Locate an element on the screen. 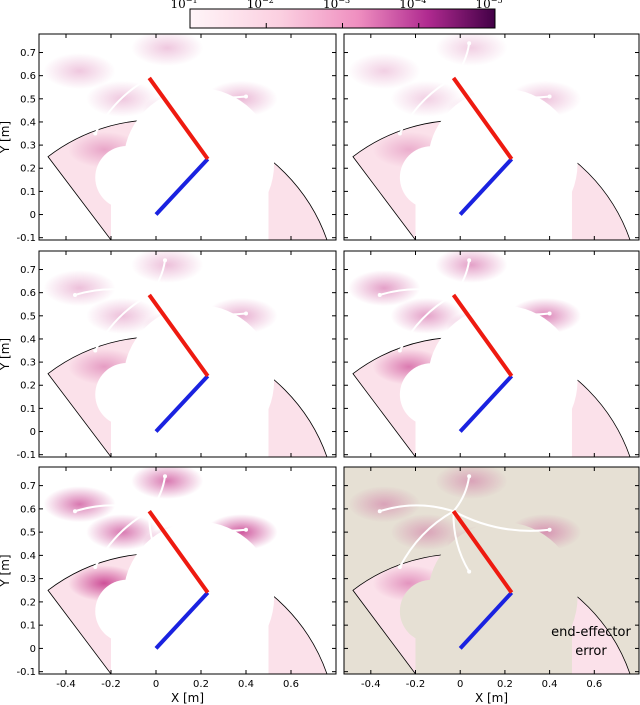 The width and height of the screenshot is (640, 705). annotation-text: end-effector is located at coordinates (591, 632).